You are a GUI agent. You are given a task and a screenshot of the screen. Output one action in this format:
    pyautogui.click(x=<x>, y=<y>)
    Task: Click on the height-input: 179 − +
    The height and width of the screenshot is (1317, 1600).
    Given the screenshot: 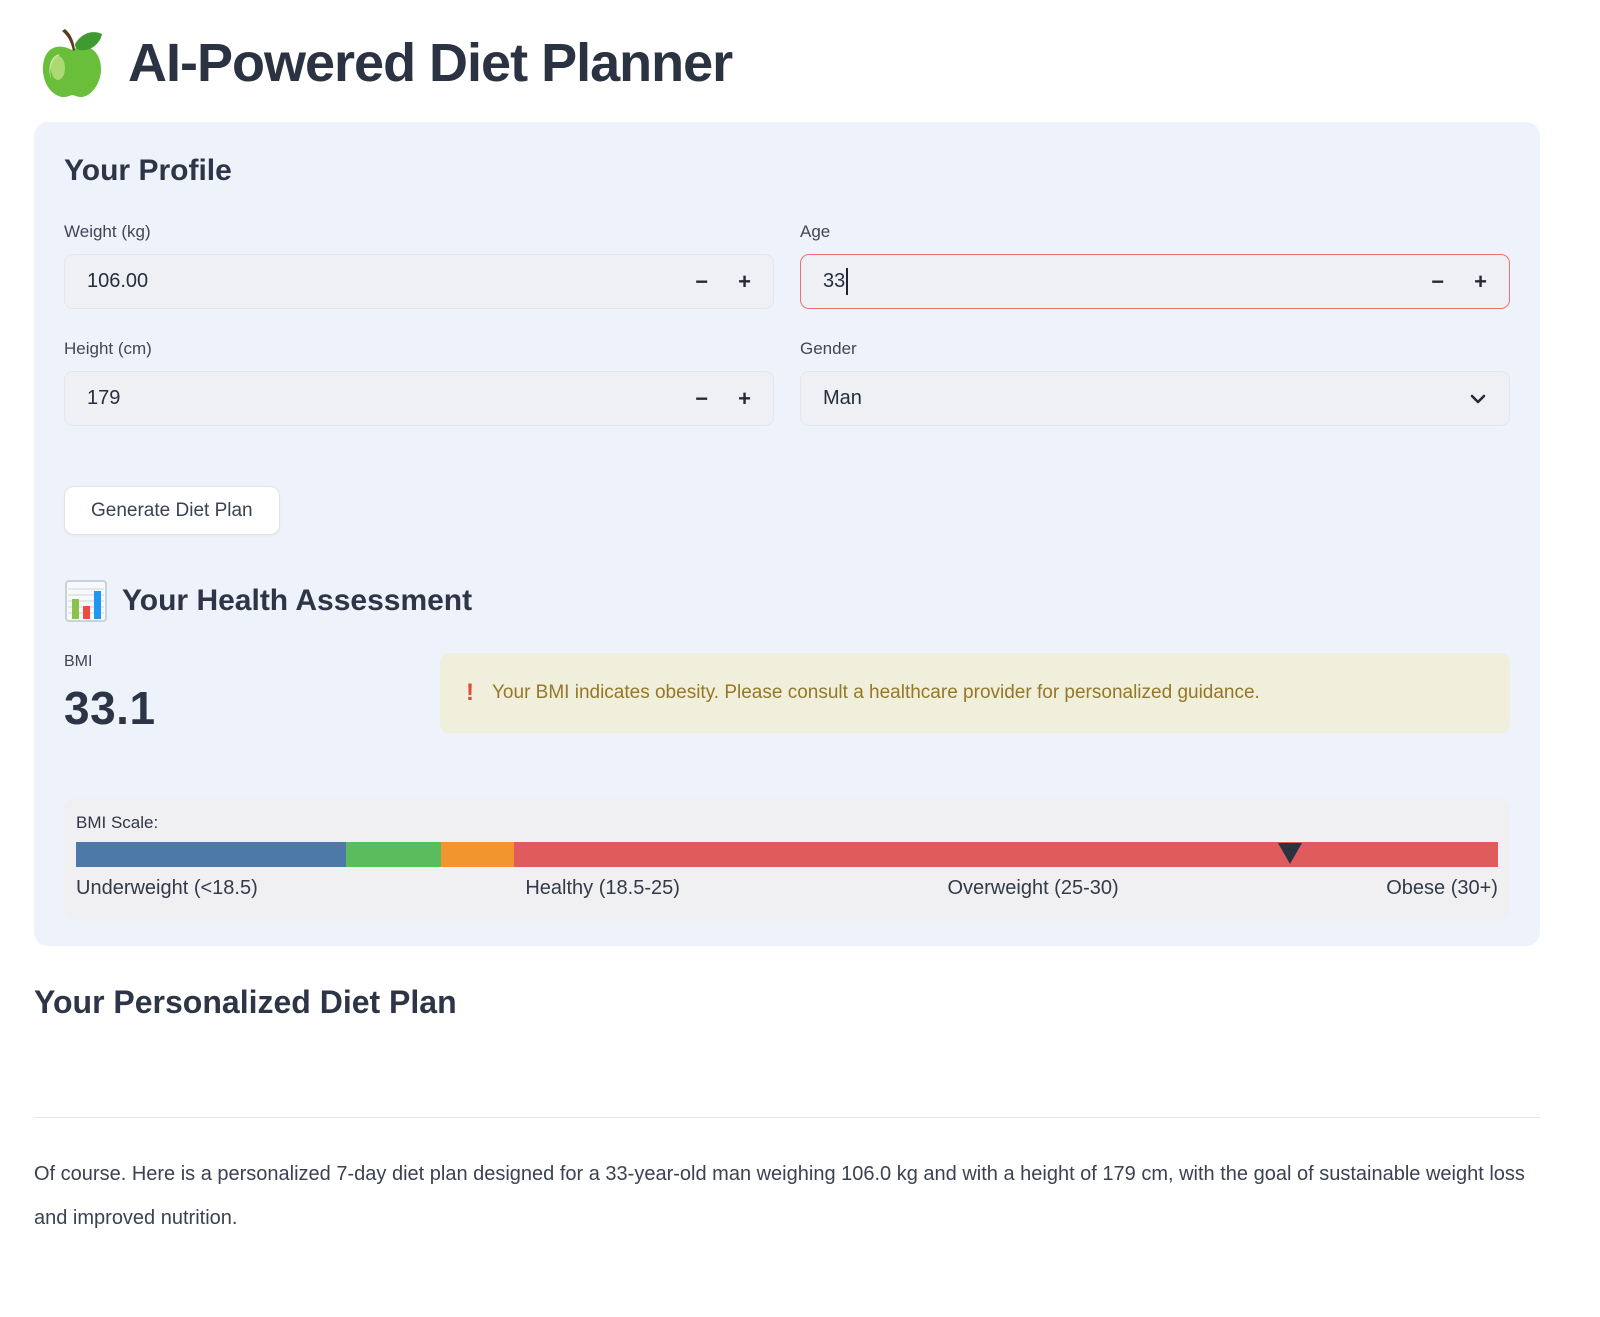 What is the action you would take?
    pyautogui.click(x=419, y=398)
    